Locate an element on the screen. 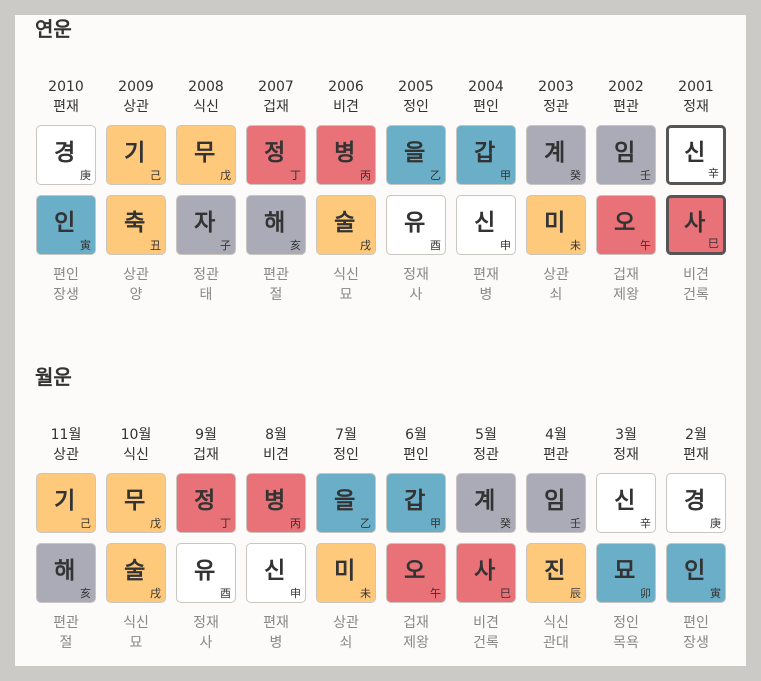 This screenshot has height=681, width=761. stem-hangul: 기 is located at coordinates (65, 501).